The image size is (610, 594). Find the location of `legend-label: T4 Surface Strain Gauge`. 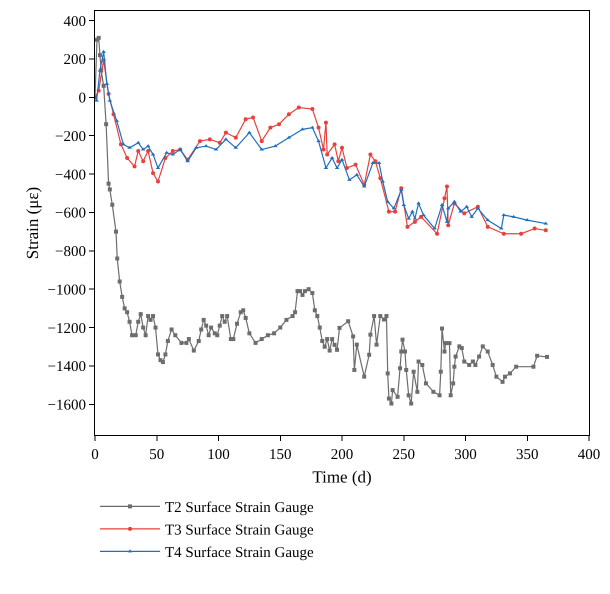

legend-label: T4 Surface Strain Gauge is located at coordinates (239, 553).